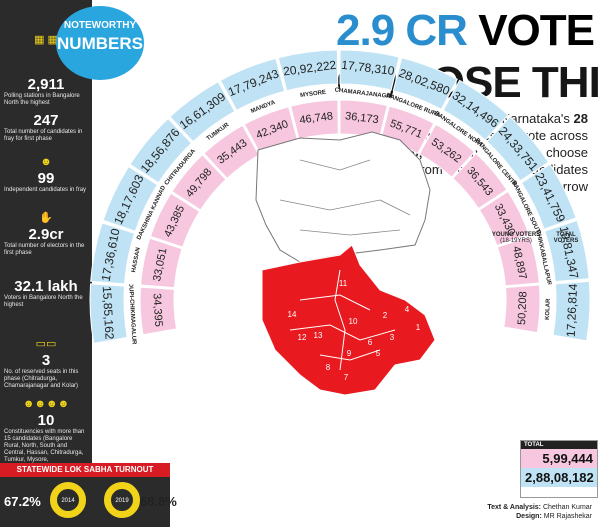 The width and height of the screenshot is (600, 527). Describe the element at coordinates (309, 68) in the screenshot. I see `total-voters-value: 20,92,222` at that location.